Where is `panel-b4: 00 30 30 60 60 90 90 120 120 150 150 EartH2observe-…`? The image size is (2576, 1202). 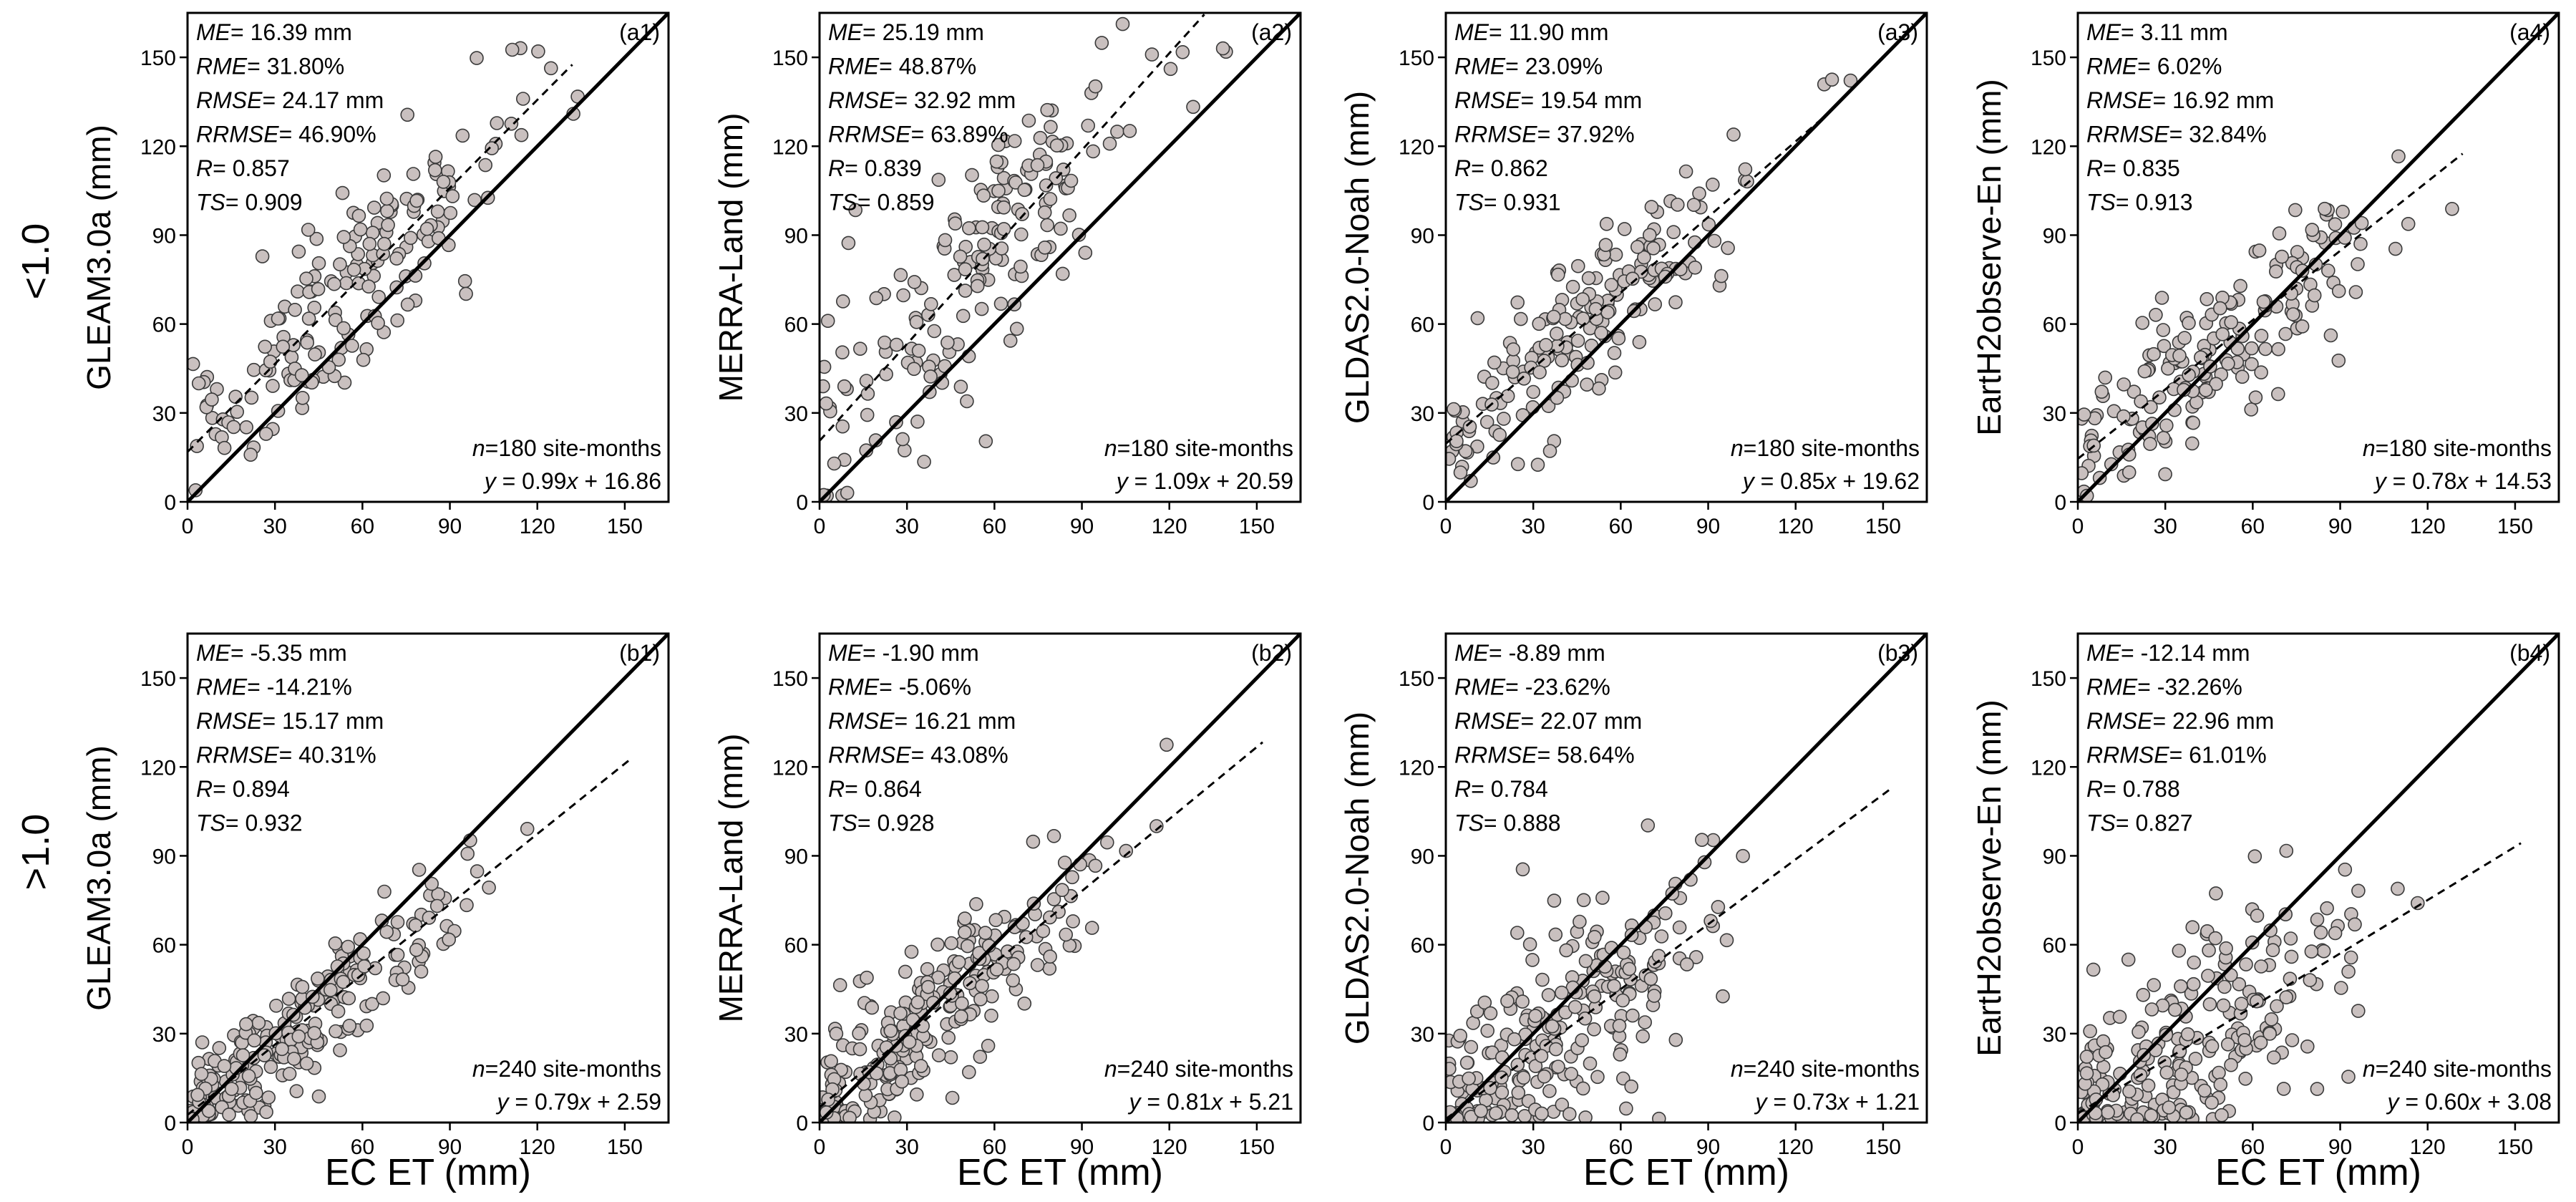 panel-b4: 00 30 30 60 60 90 90 120 120 150 150 EartH2observe-… is located at coordinates (2265, 912).